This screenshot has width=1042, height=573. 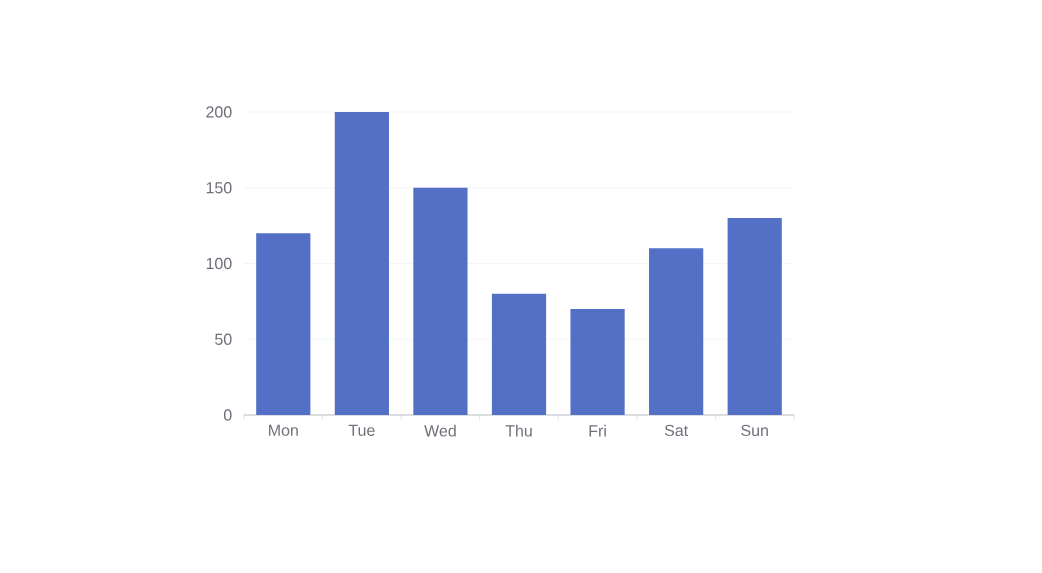 What do you see at coordinates (219, 263) in the screenshot?
I see `y-tick-label: 100` at bounding box center [219, 263].